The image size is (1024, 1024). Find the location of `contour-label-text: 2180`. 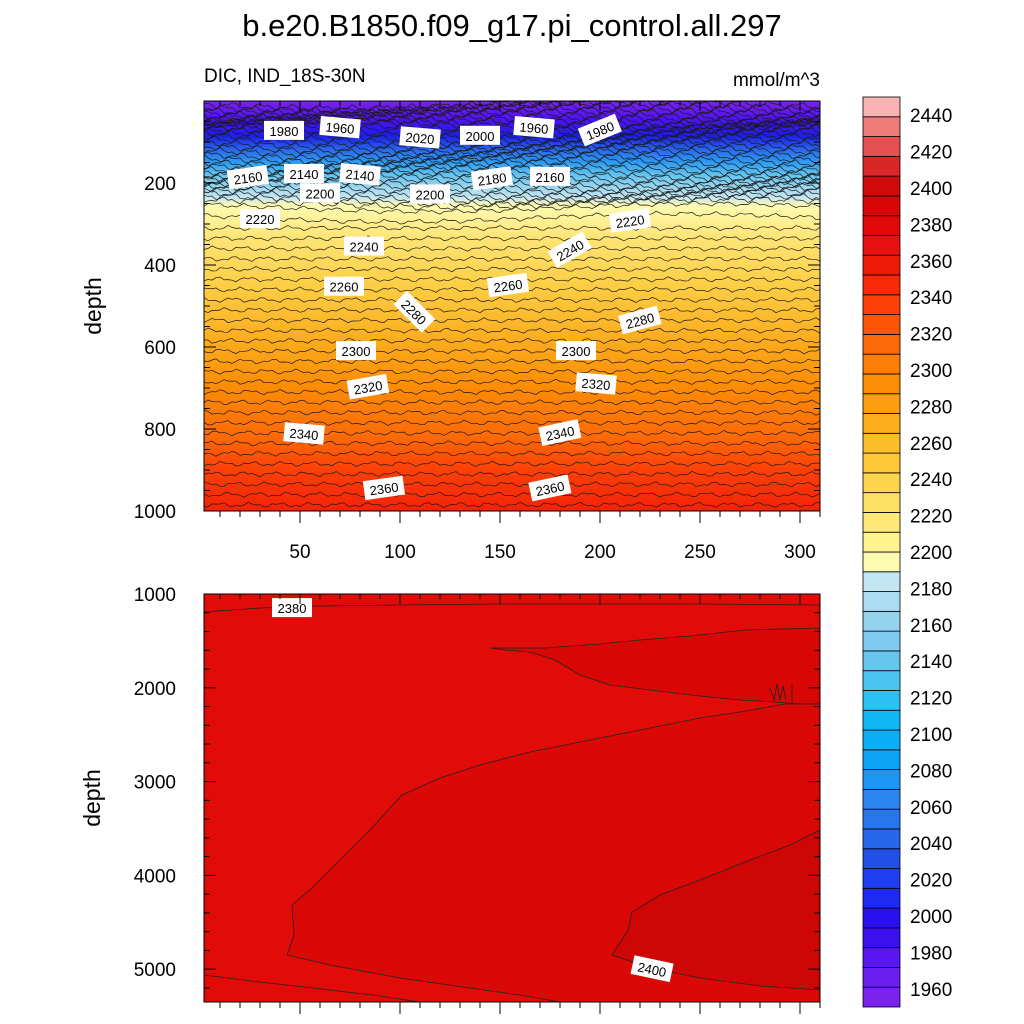

contour-label-text: 2180 is located at coordinates (492, 179).